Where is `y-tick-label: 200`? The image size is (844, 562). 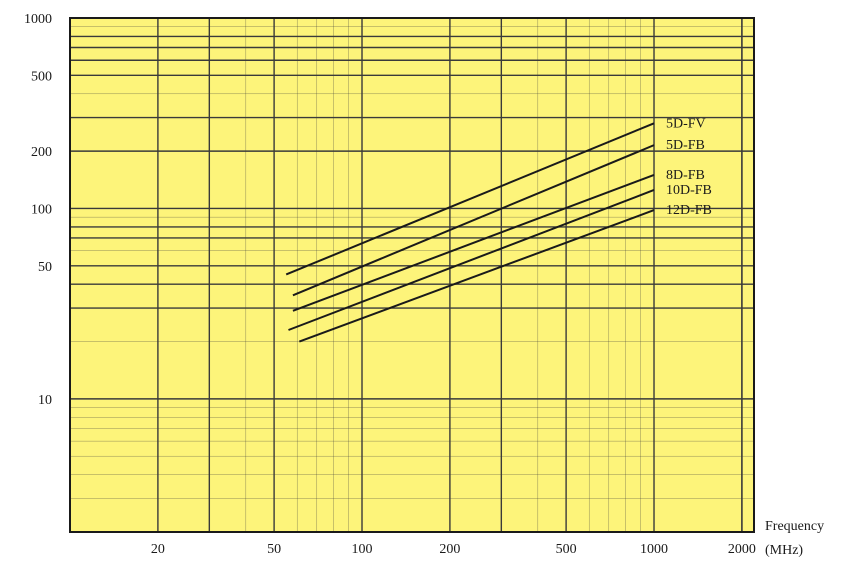 y-tick-label: 200 is located at coordinates (41, 152).